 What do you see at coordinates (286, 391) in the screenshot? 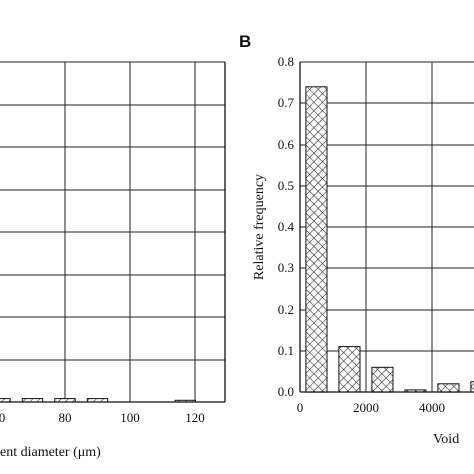
I see `y-tick-0.0: 0.0` at bounding box center [286, 391].